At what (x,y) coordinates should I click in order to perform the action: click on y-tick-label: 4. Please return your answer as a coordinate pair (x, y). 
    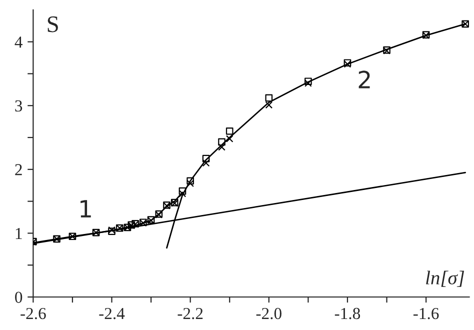
    Looking at the image, I should click on (18, 42).